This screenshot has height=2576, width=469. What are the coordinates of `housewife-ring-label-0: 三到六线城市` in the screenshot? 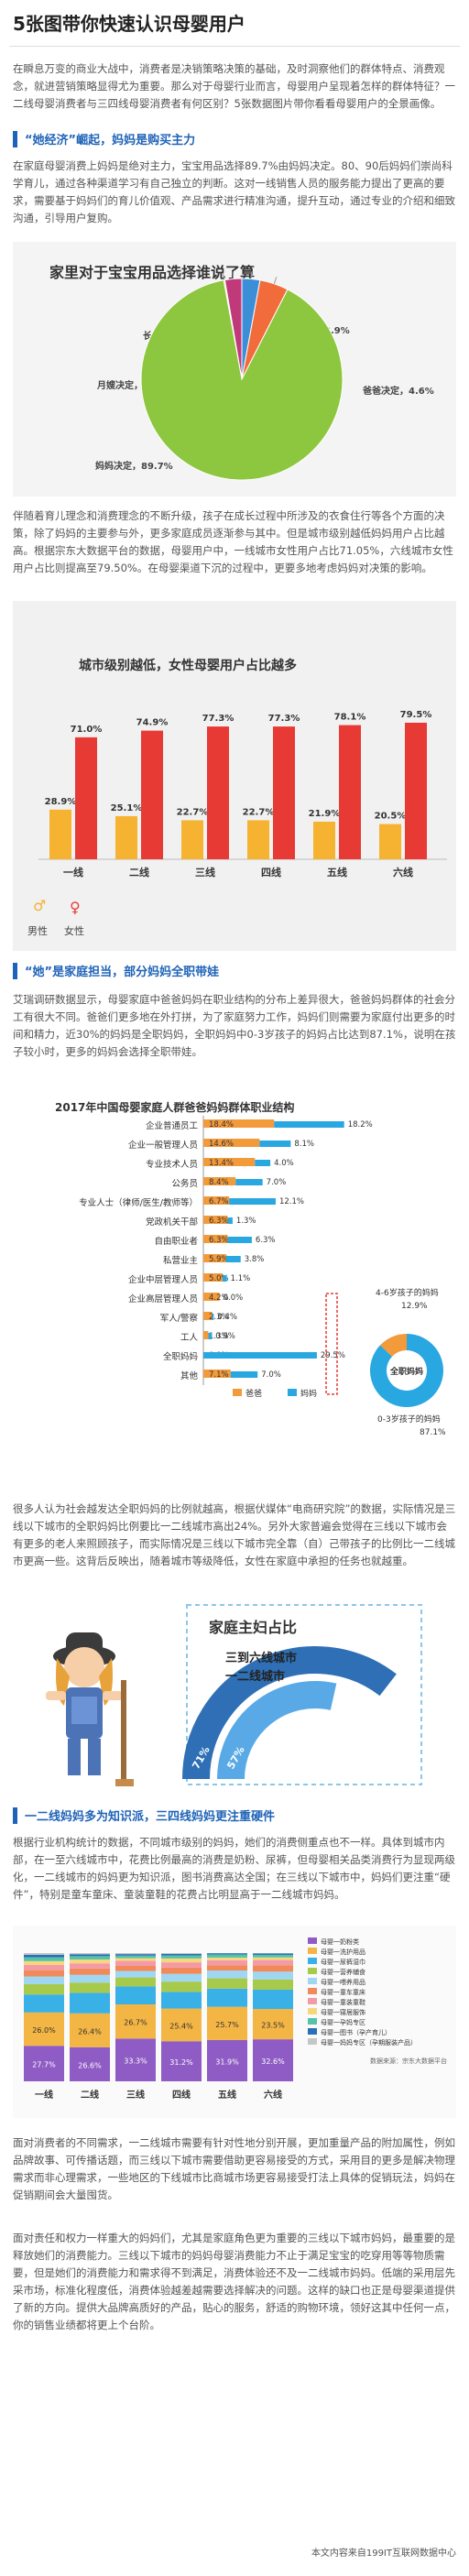 It's located at (261, 1658).